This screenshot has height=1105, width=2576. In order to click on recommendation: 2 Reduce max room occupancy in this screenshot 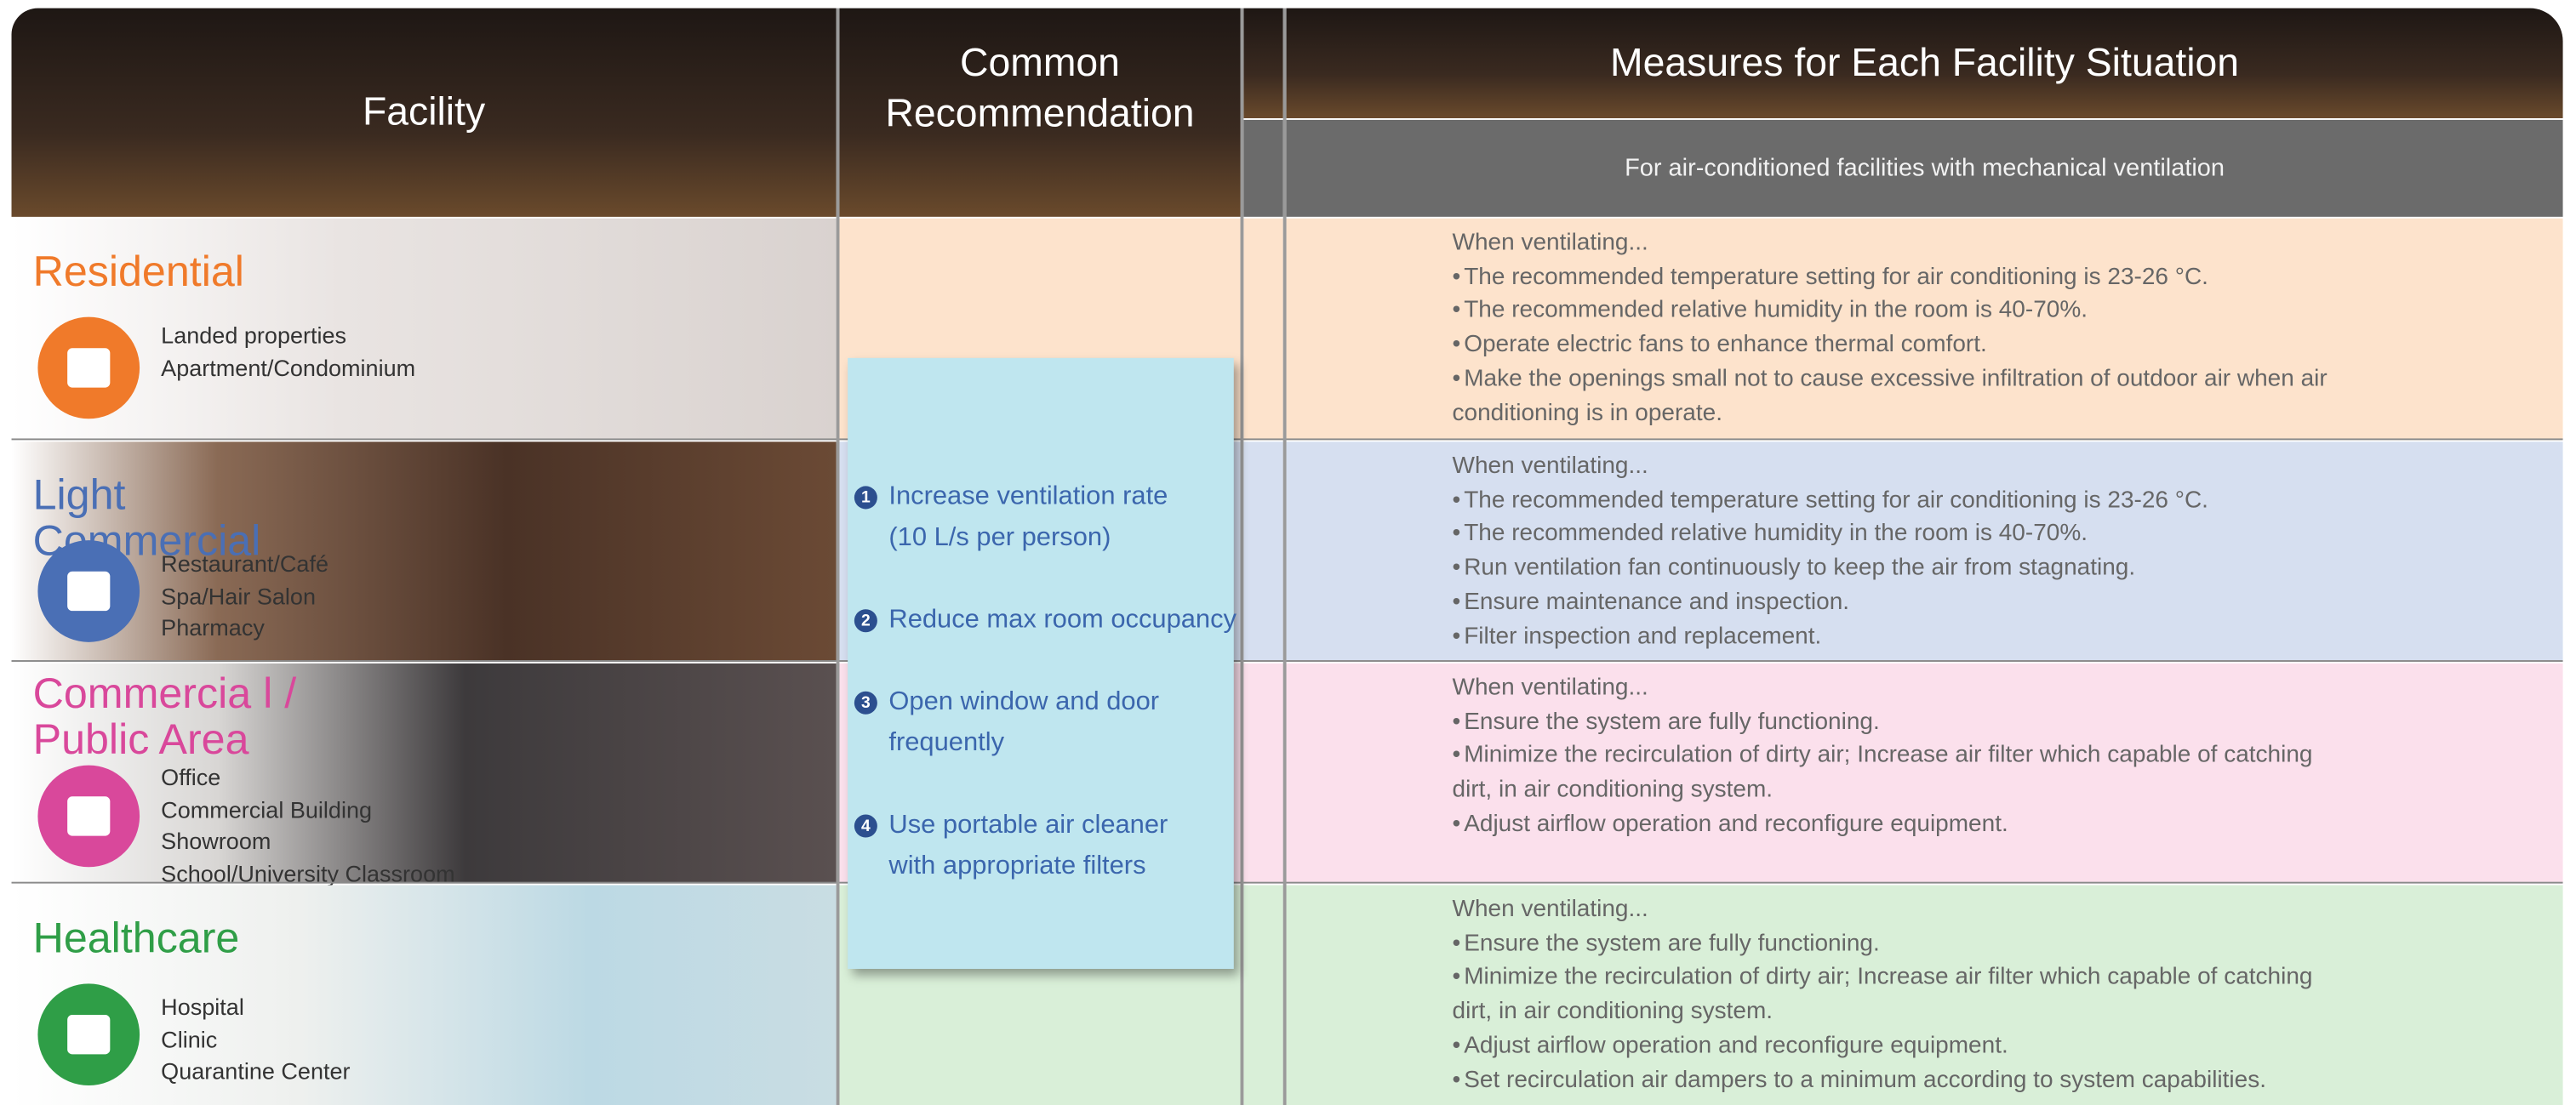, I will do `click(1051, 620)`.